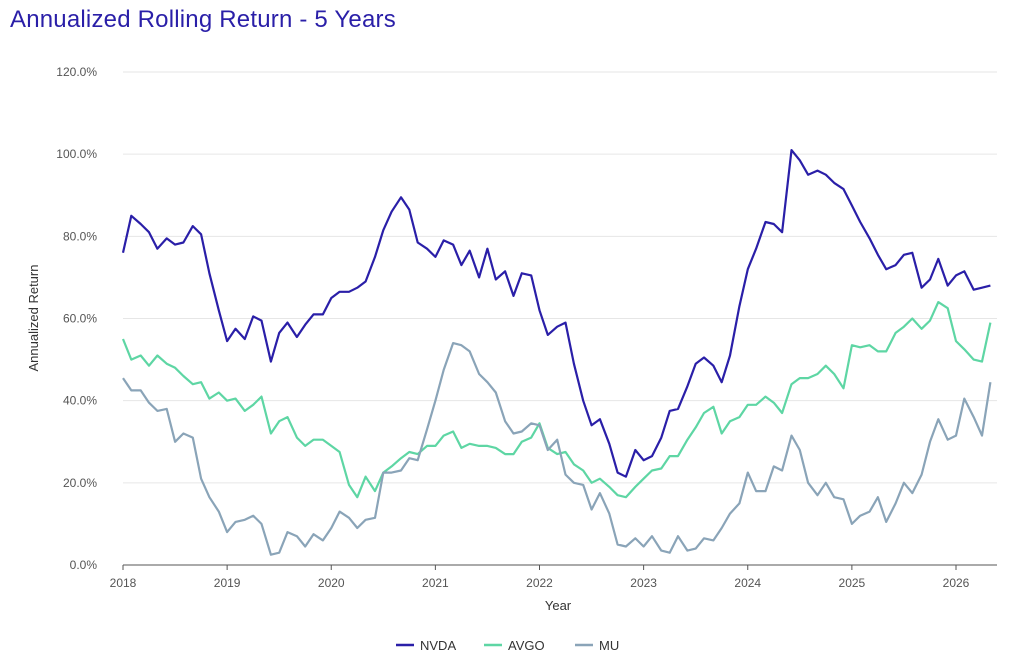  Describe the element at coordinates (76, 72) in the screenshot. I see `y-tick-label: 120.0%` at that location.